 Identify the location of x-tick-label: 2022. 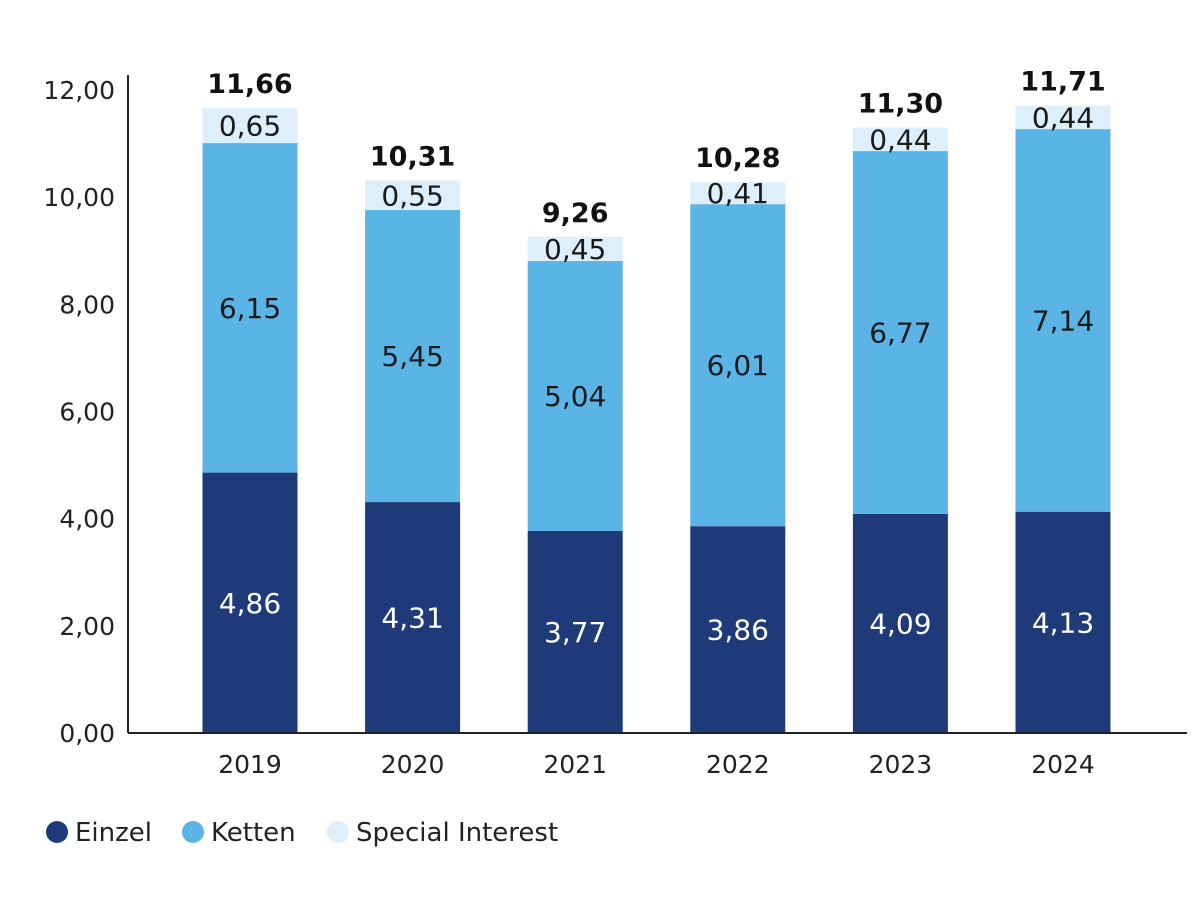
(738, 764).